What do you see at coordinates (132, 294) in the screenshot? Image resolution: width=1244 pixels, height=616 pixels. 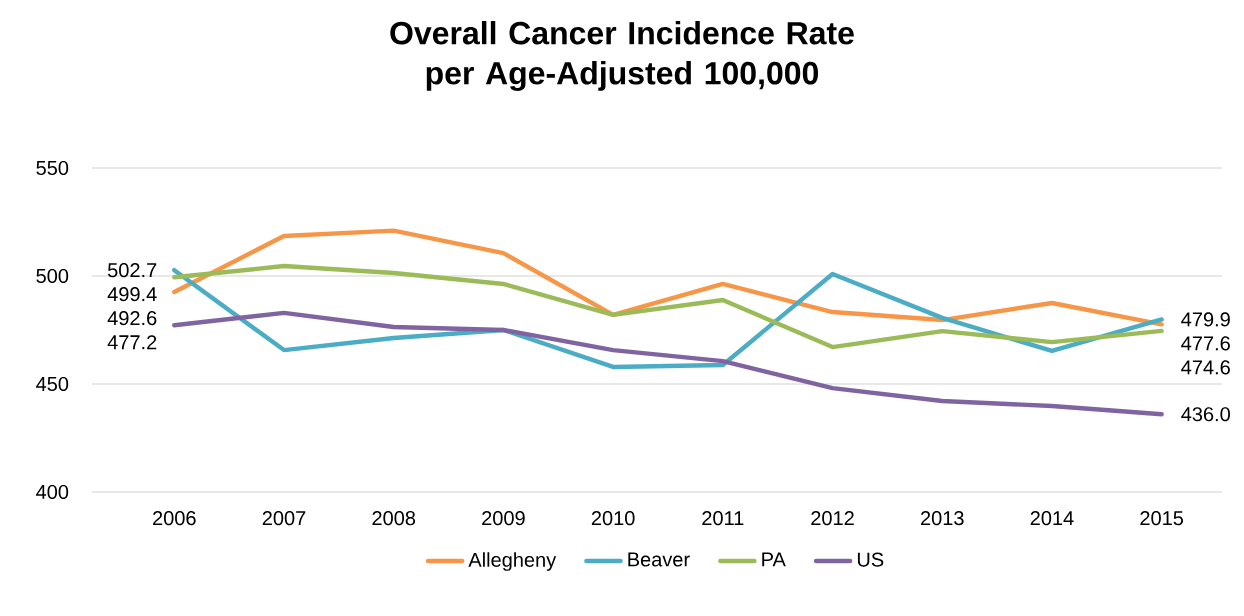 I see `data-label: 499.4` at bounding box center [132, 294].